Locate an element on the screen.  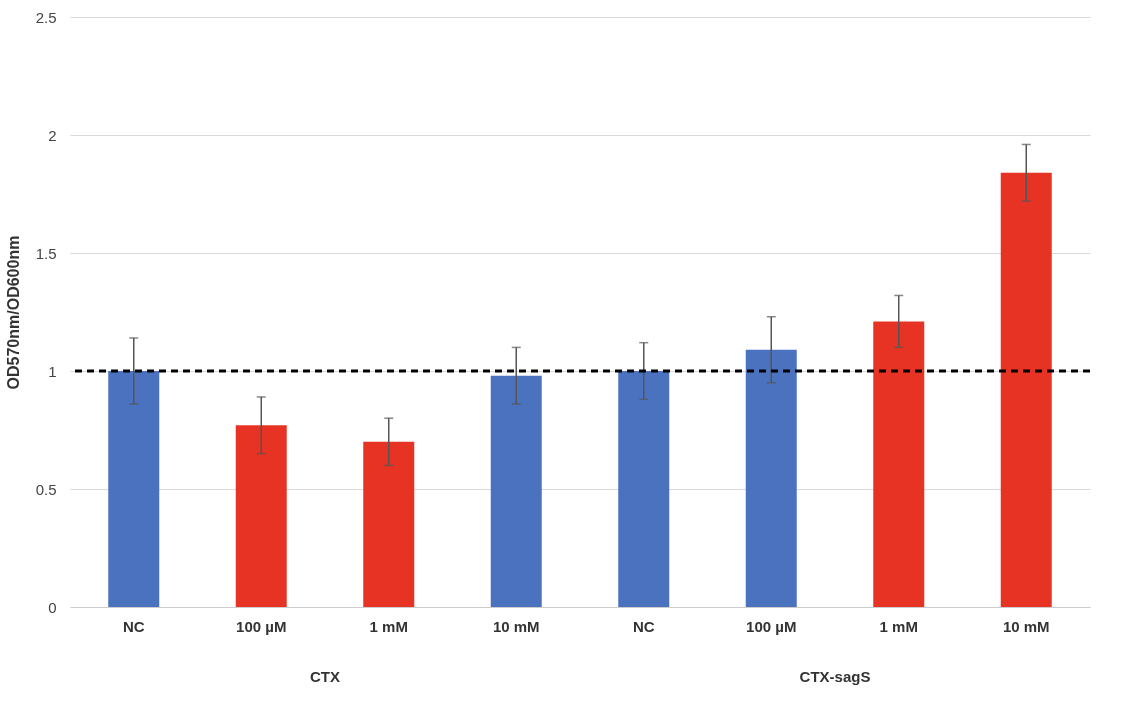
text: CTX-sagS is located at coordinates (835, 676).